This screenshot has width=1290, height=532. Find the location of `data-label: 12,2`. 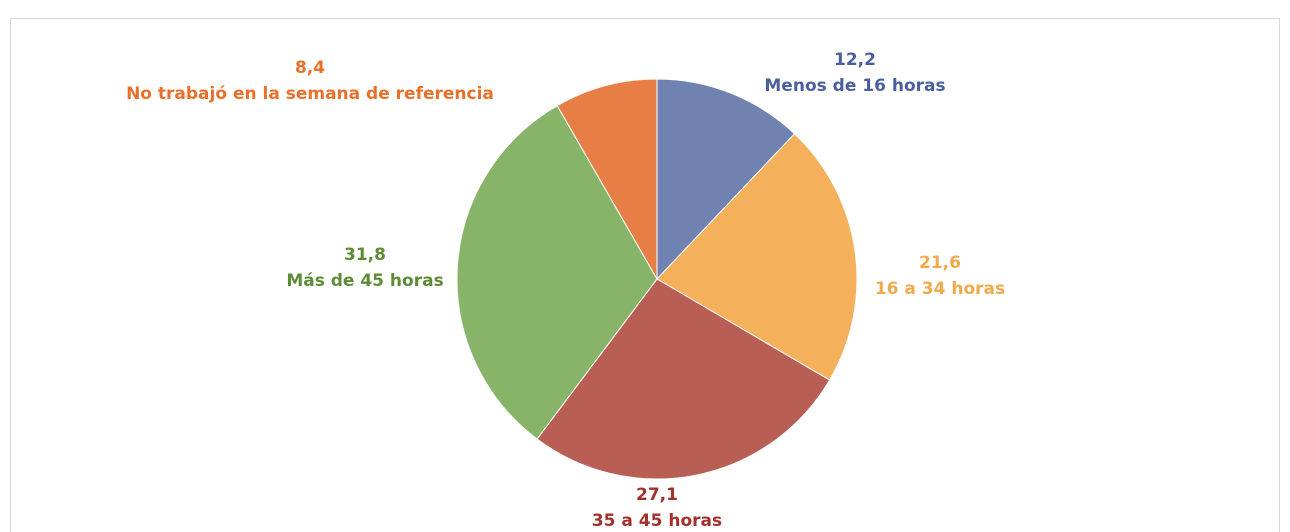

data-label: 12,2 is located at coordinates (855, 60).